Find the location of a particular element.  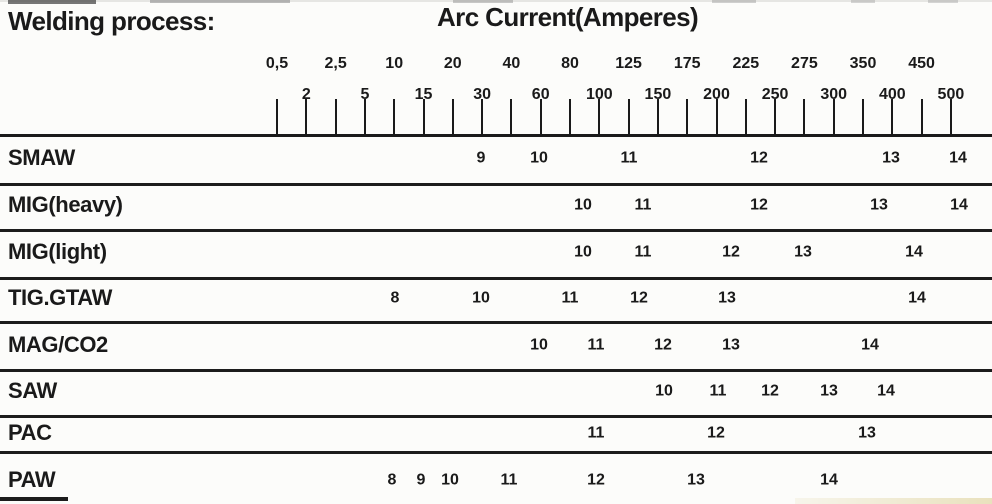

process-label-smaw: SMAW is located at coordinates (41, 157).